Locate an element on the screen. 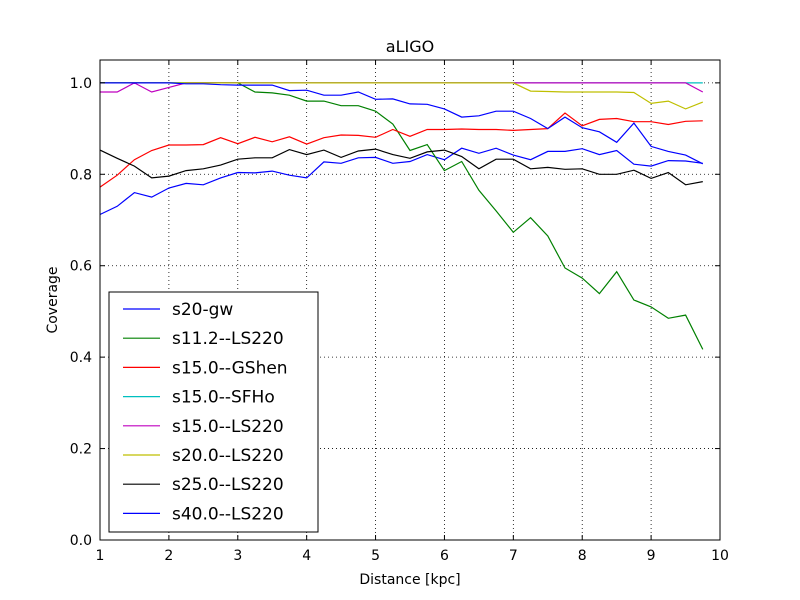 Image resolution: width=800 pixels, height=600 pixels. chart-title: aLIGO is located at coordinates (410, 46).